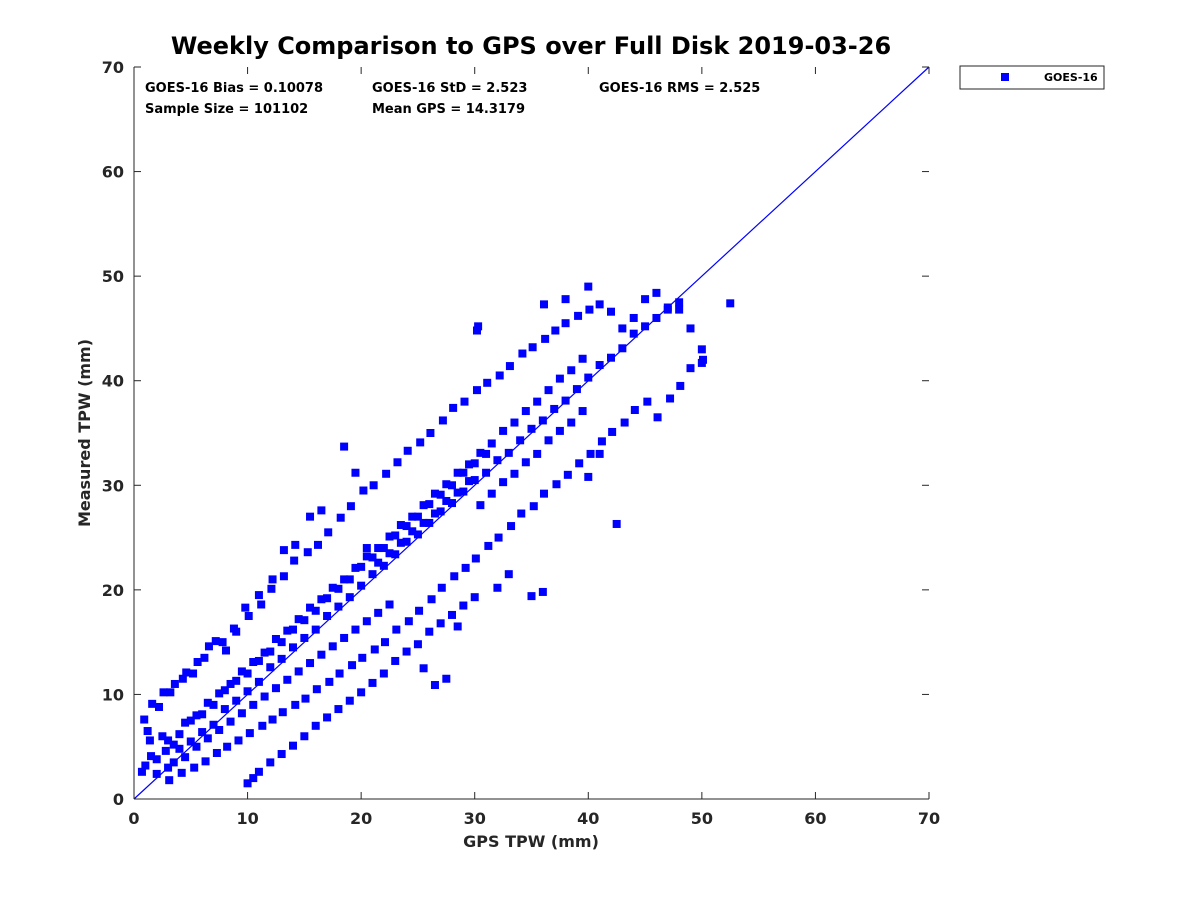 The height and width of the screenshot is (900, 1200). What do you see at coordinates (113, 694) in the screenshot?
I see `y-tick-label: 10` at bounding box center [113, 694].